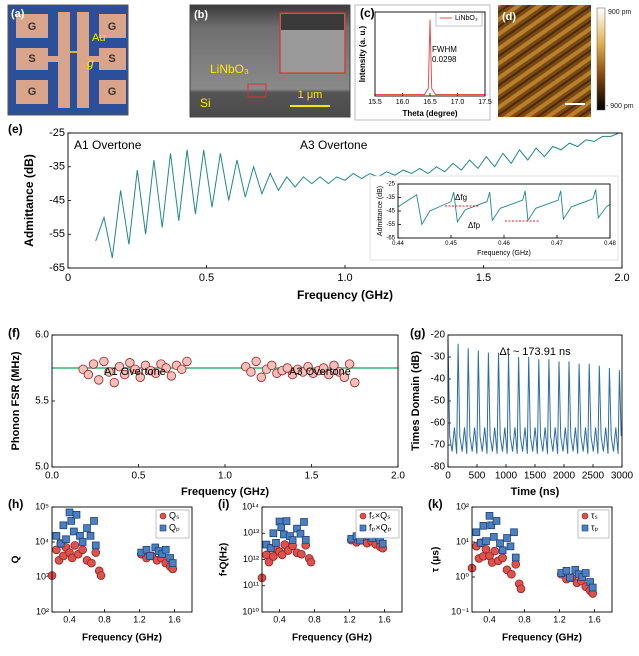 This screenshot has width=639, height=656. What do you see at coordinates (174, 619) in the screenshot?
I see `x-tick-label: 1.6` at bounding box center [174, 619].